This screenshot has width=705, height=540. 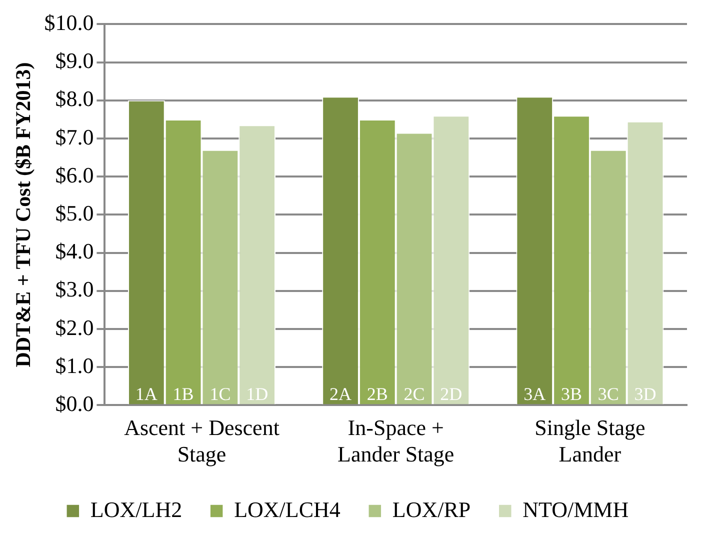 What do you see at coordinates (136, 509) in the screenshot?
I see `legend-label: LOX/LH2` at bounding box center [136, 509].